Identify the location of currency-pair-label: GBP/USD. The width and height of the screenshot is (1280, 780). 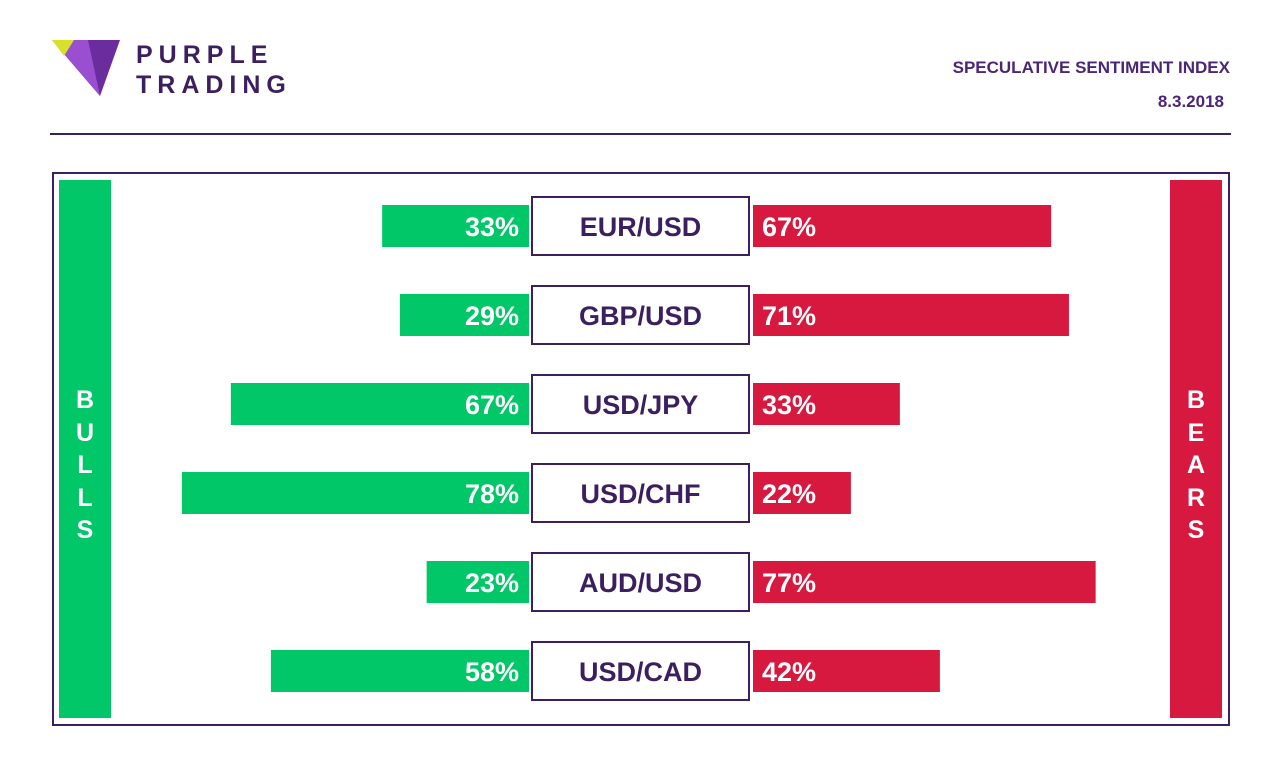
(640, 316).